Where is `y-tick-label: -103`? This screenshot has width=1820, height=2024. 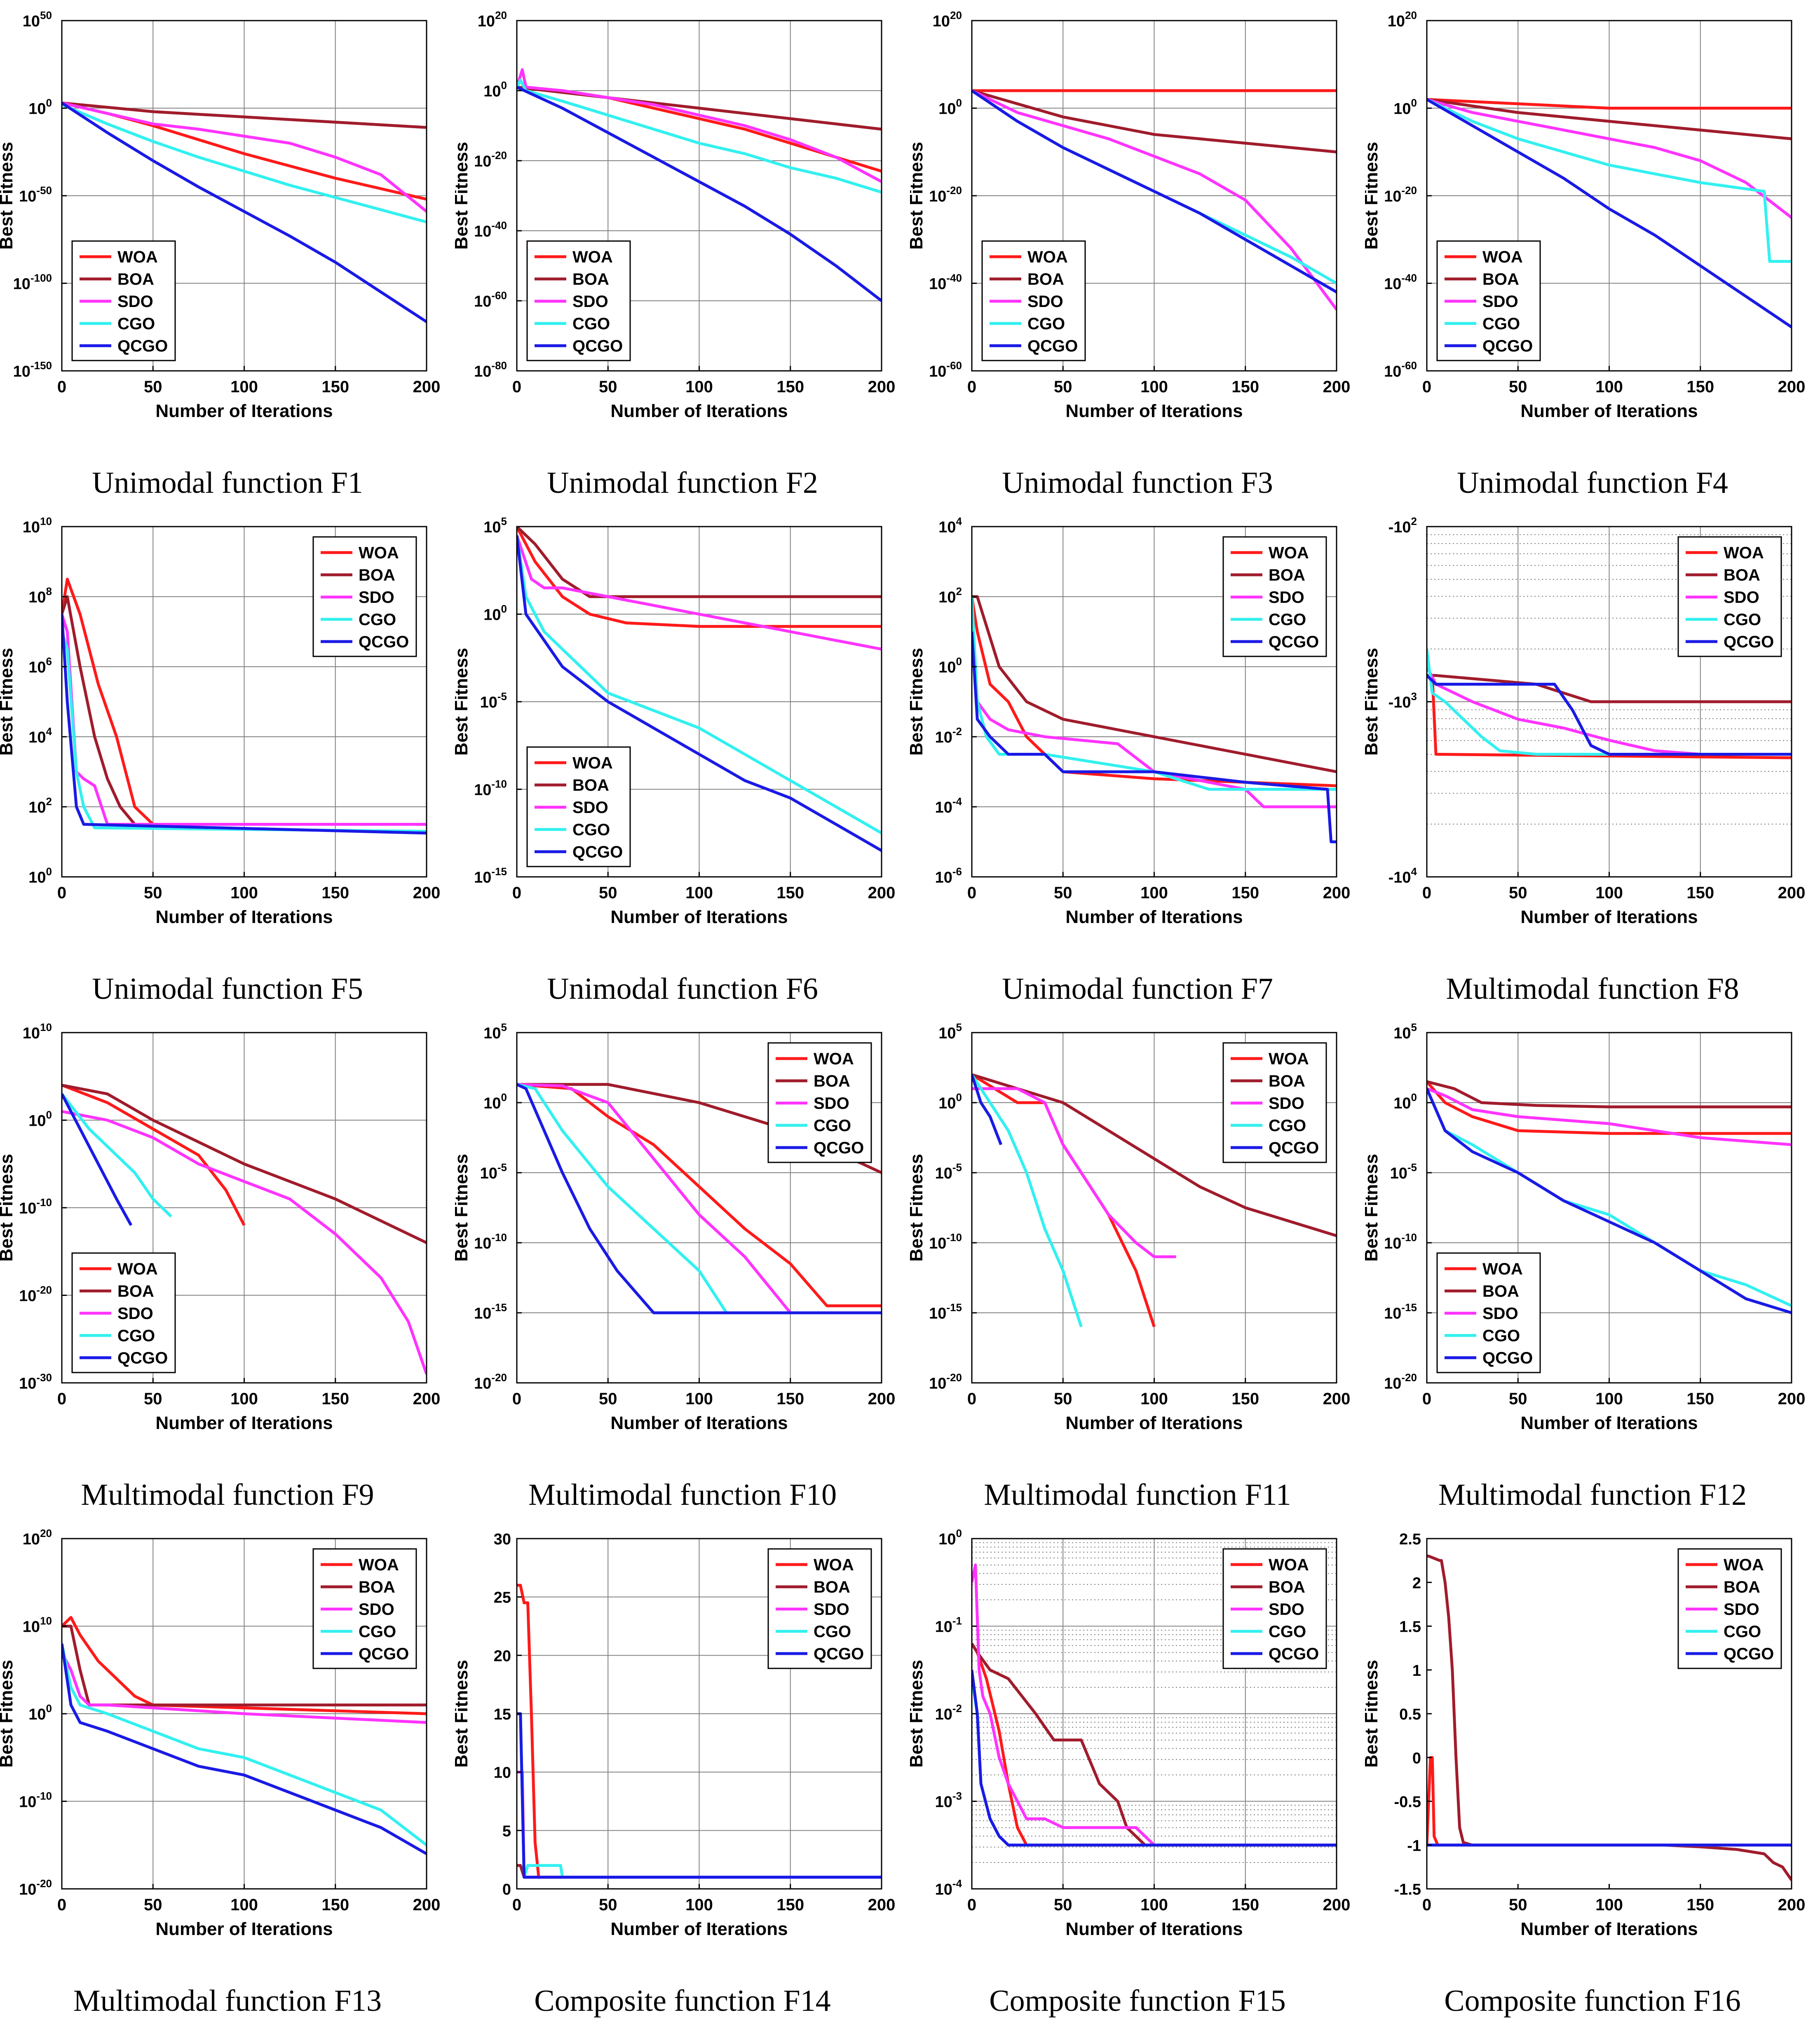 y-tick-label: -103 is located at coordinates (1402, 701).